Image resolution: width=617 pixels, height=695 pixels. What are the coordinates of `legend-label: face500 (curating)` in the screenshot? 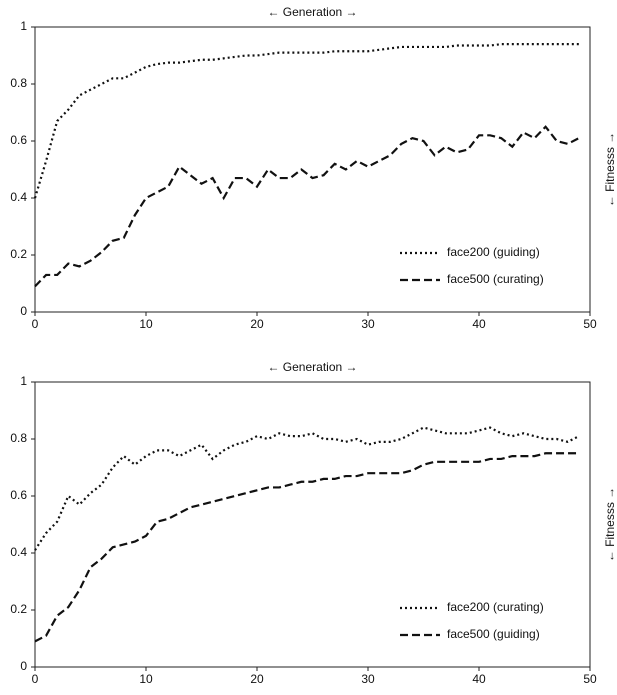 It's located at (495, 279).